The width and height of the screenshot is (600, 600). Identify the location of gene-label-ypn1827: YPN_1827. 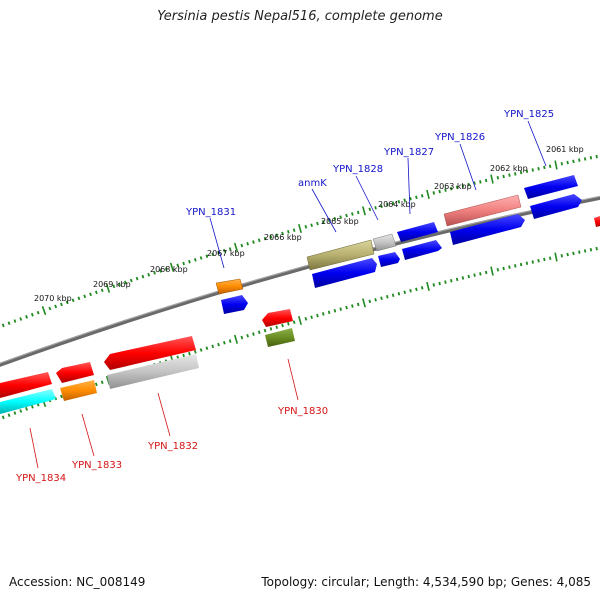
(408, 152).